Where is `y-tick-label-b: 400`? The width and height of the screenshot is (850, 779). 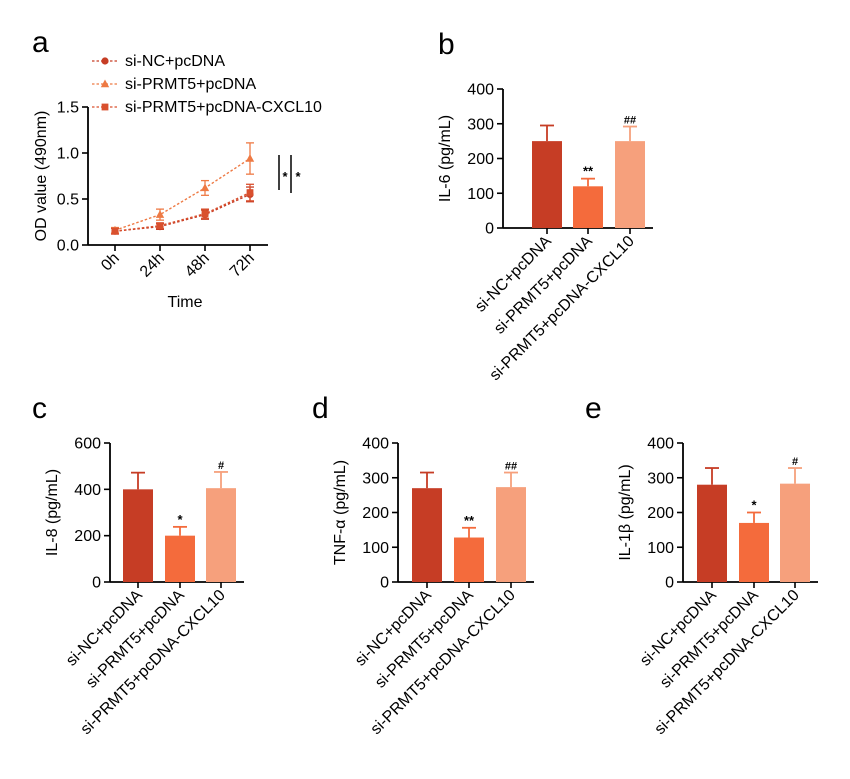
y-tick-label-b: 400 is located at coordinates (480, 90).